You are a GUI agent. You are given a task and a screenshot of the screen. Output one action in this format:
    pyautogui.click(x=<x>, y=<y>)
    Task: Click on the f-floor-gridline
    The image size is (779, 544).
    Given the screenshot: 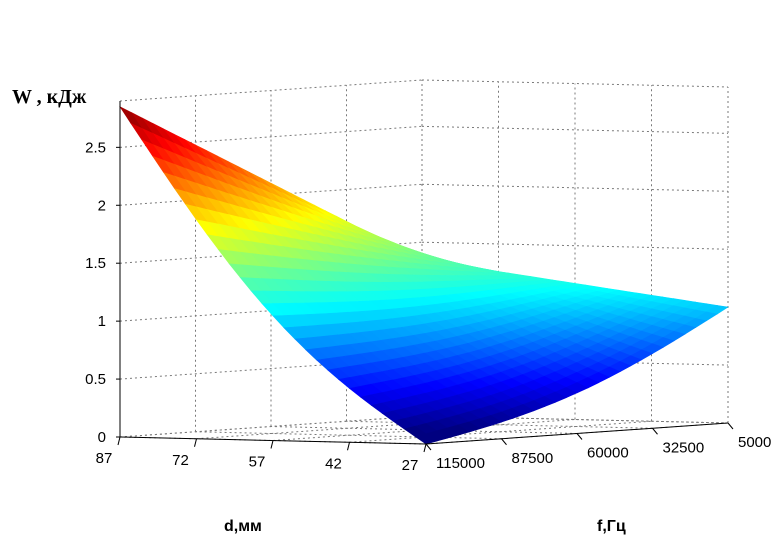 What is the action you would take?
    pyautogui.click(x=424, y=430)
    